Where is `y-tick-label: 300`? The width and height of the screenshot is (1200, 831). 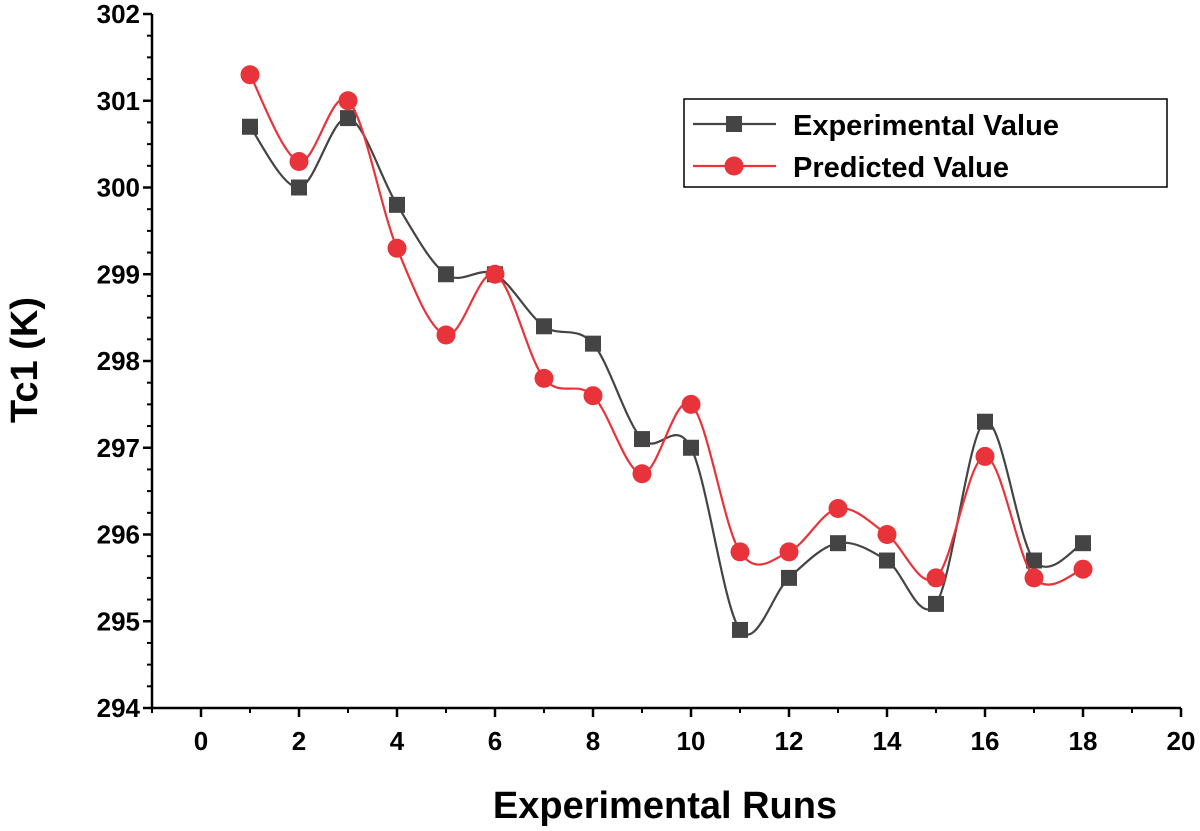
y-tick-label: 300 is located at coordinates (118, 188).